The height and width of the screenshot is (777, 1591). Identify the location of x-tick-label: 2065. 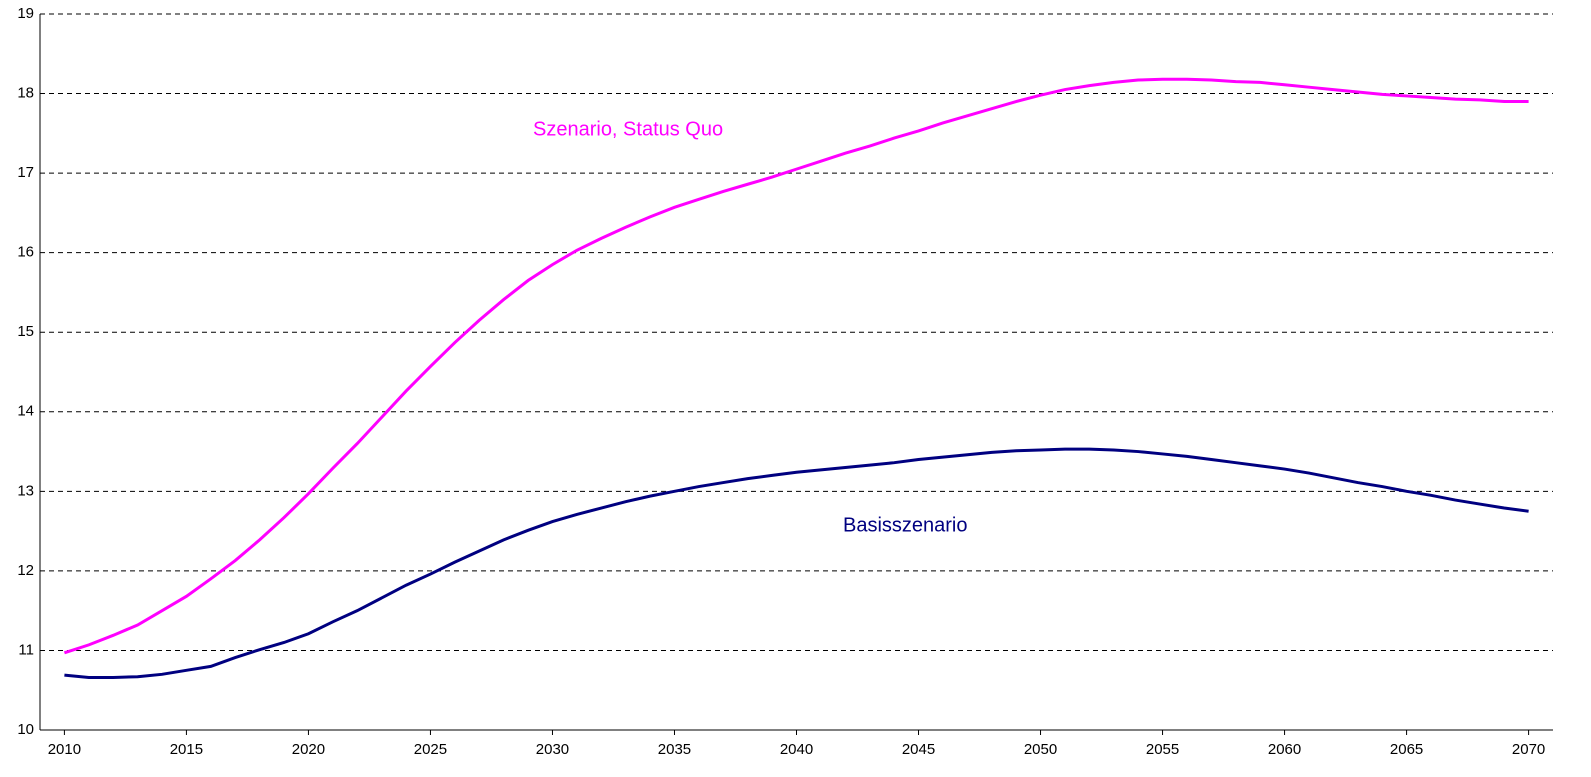
(1406, 749).